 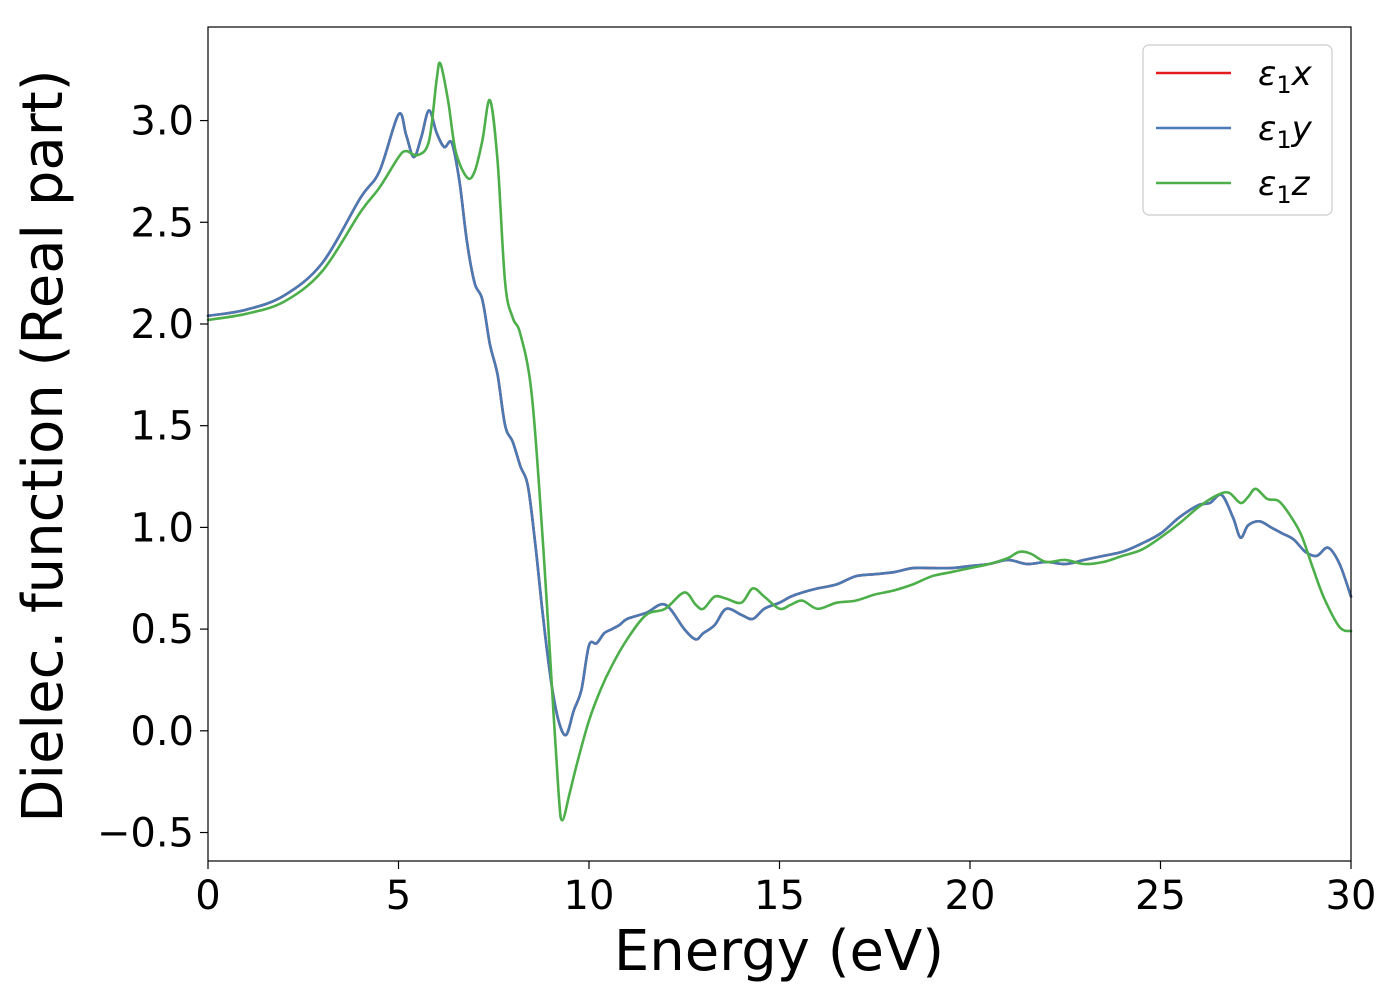 What do you see at coordinates (162, 528) in the screenshot?
I see `y-tick-label: 1.0` at bounding box center [162, 528].